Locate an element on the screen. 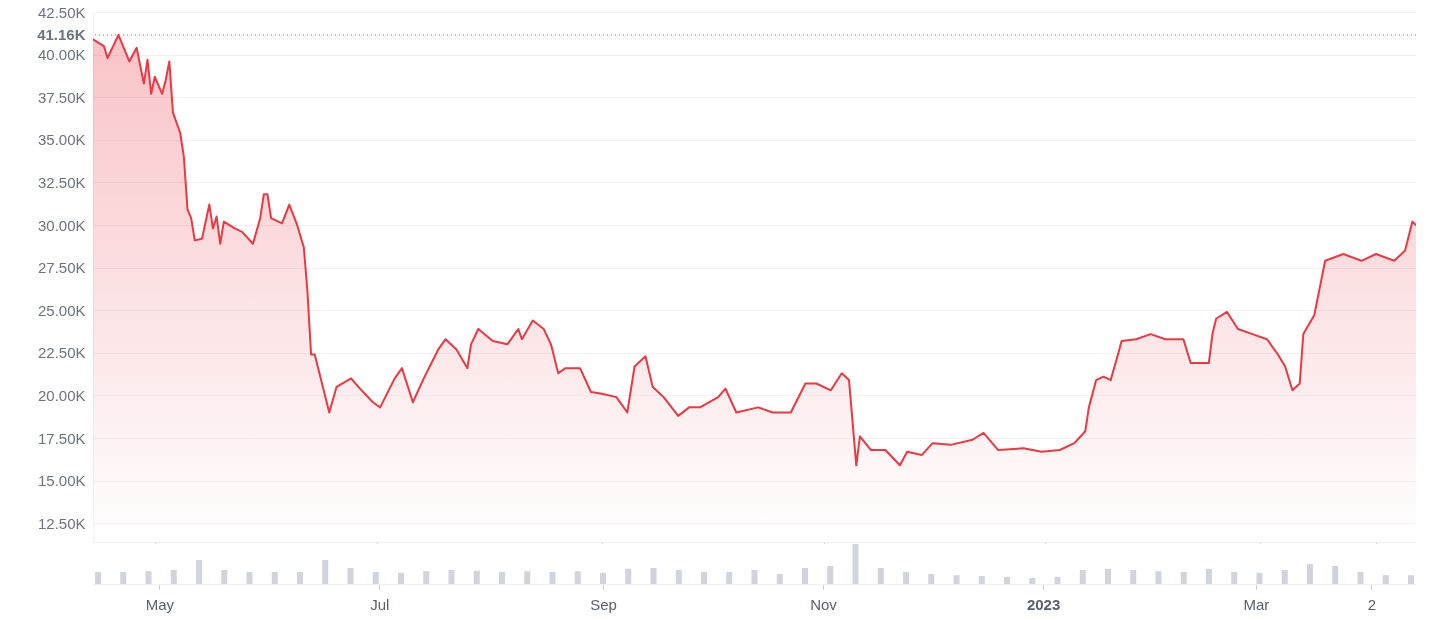 The height and width of the screenshot is (618, 1433). x-tick-label: May is located at coordinates (160, 604).